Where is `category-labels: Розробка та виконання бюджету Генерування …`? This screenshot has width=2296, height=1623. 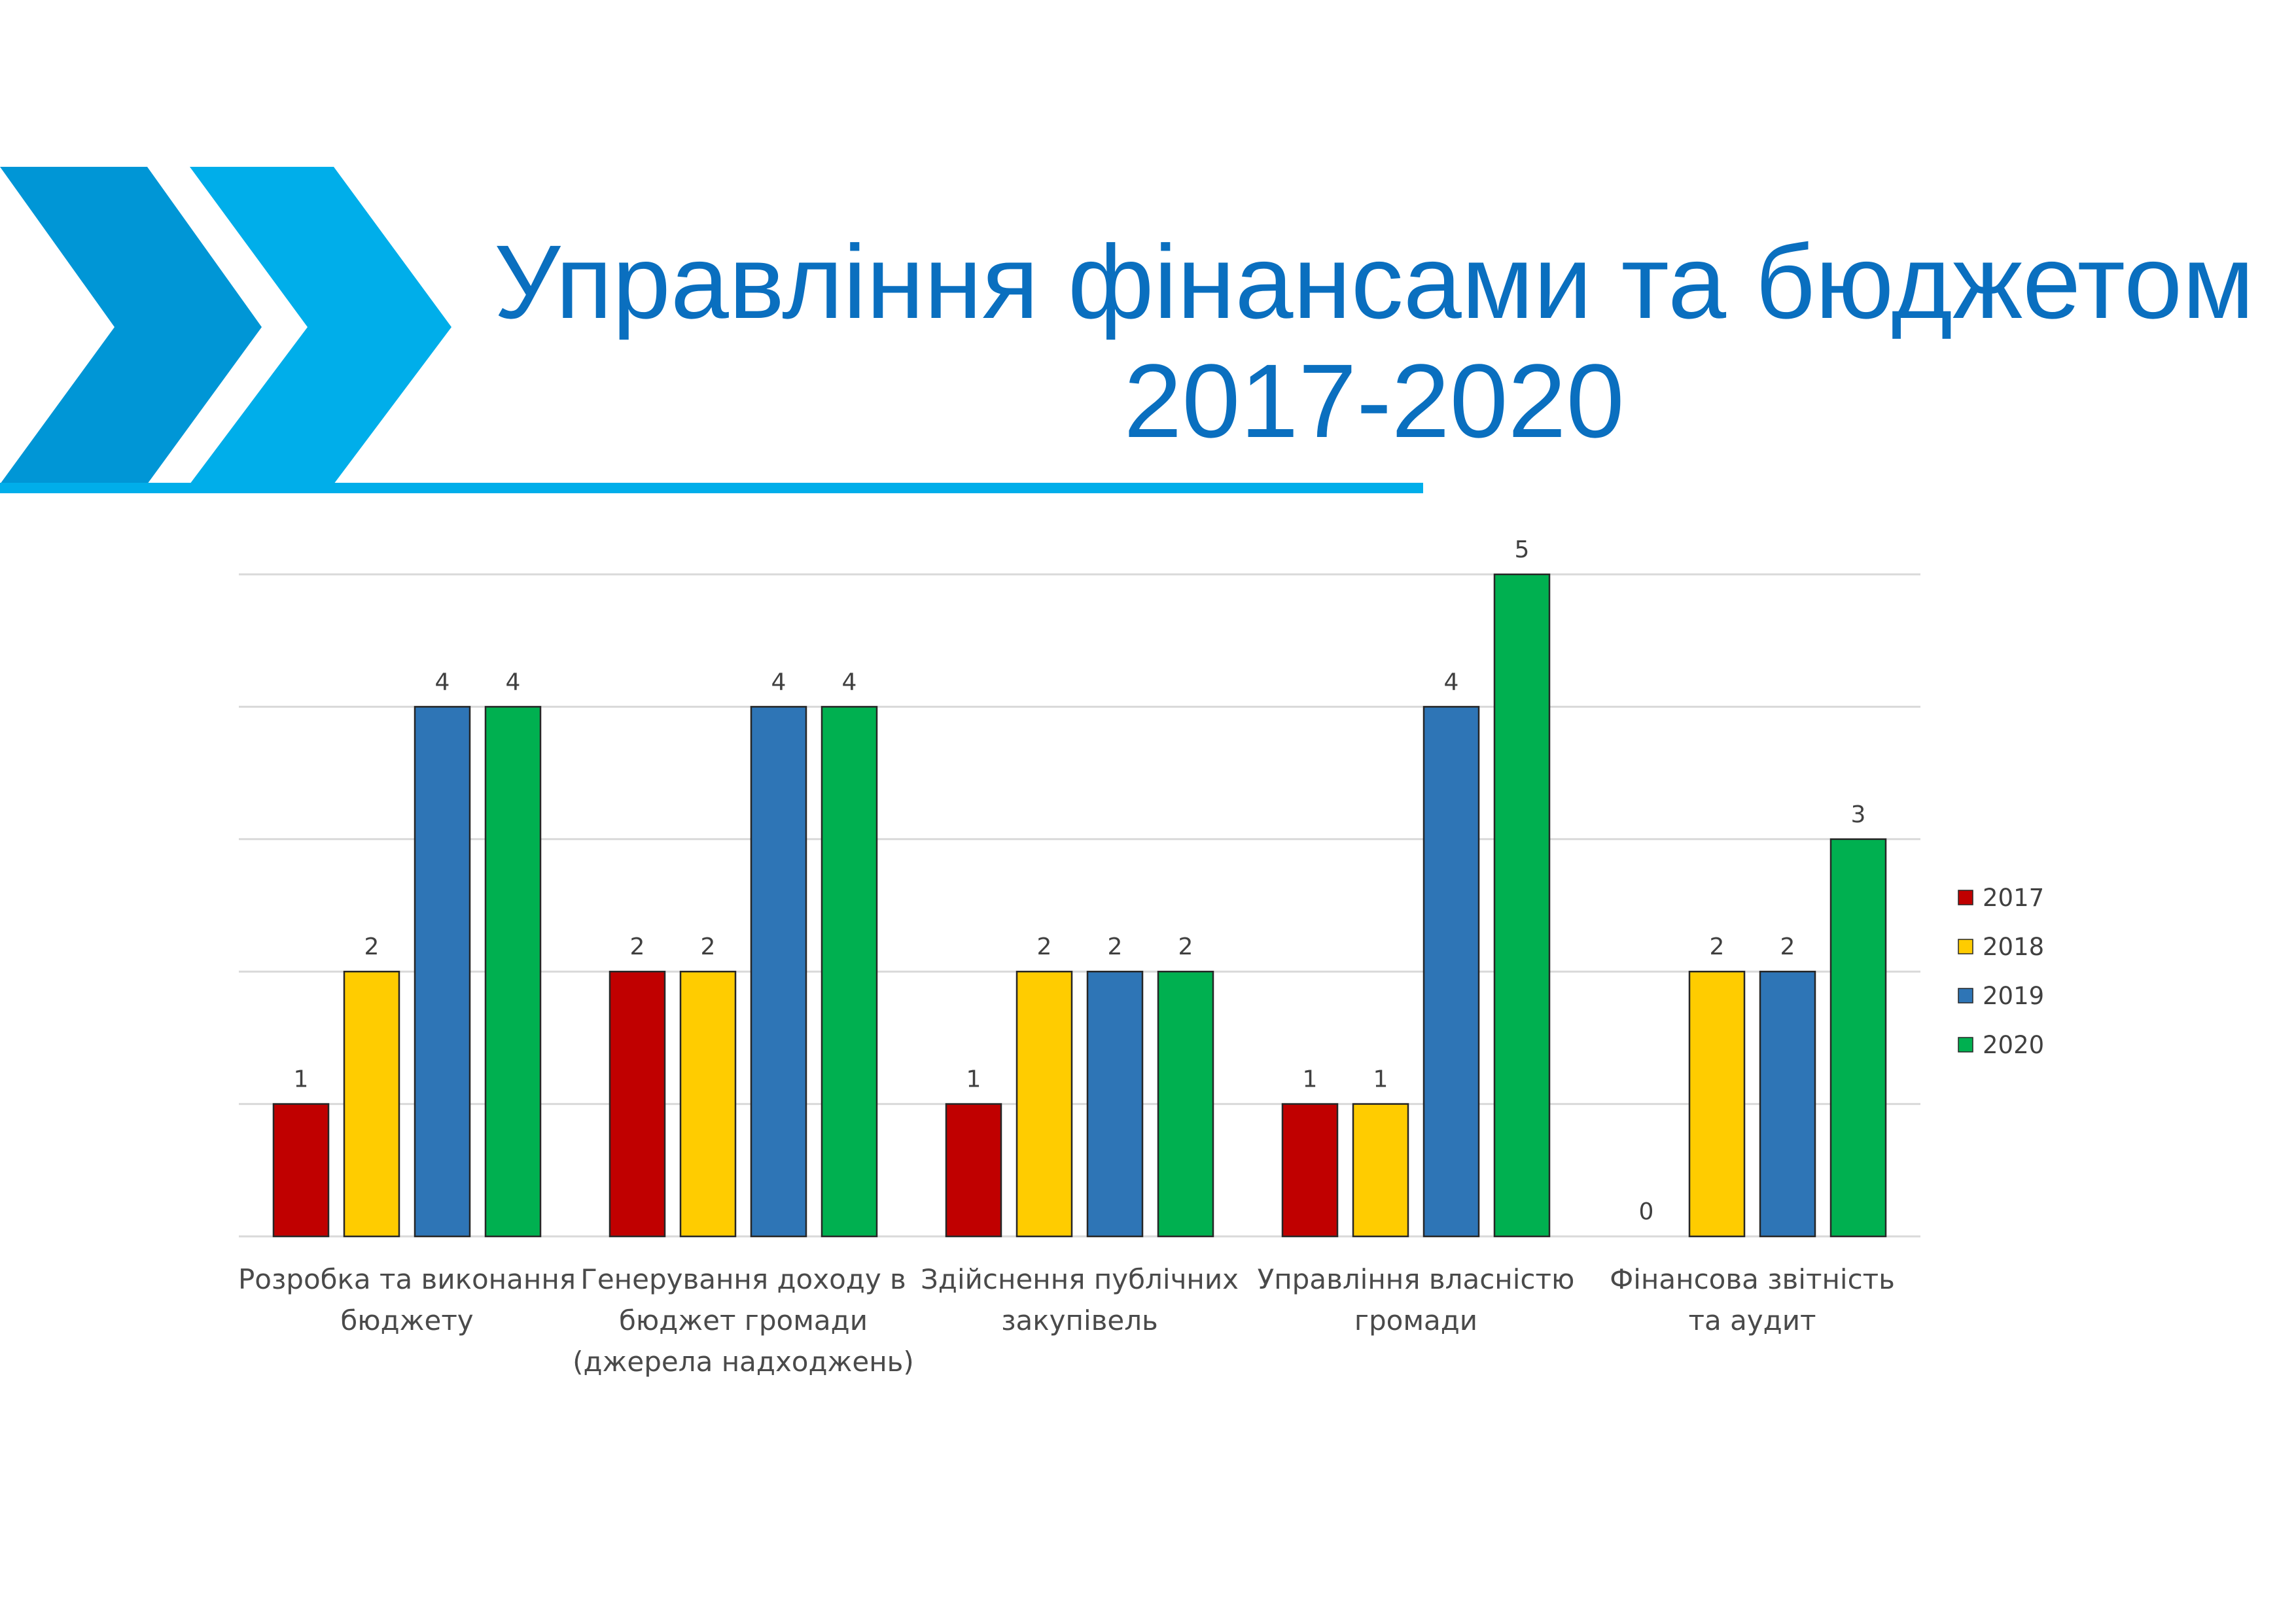
category-labels: Розробка та виконання бюджету Генерування … is located at coordinates (1067, 1321).